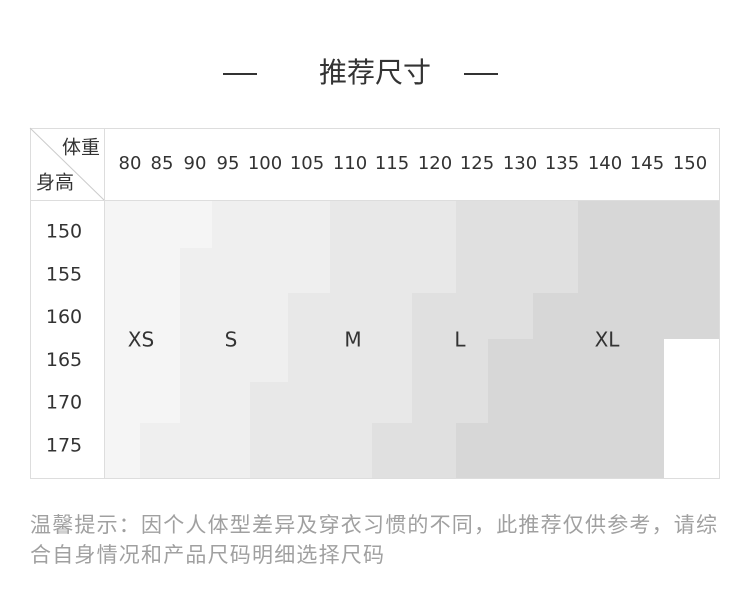 This screenshot has width=750, height=610. Describe the element at coordinates (64, 403) in the screenshot. I see `height-label: 170` at that location.